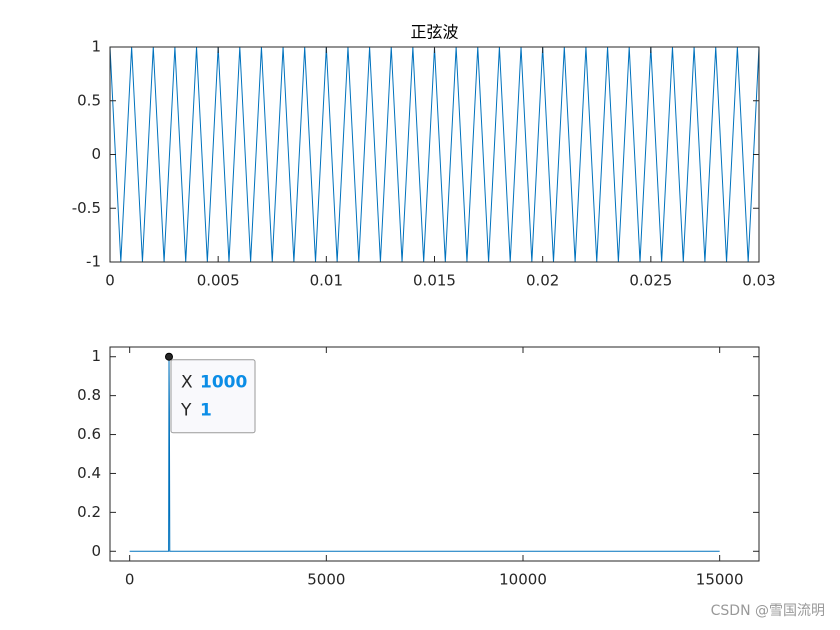  Describe the element at coordinates (89, 395) in the screenshot. I see `y-tick-label: 0.8` at that location.